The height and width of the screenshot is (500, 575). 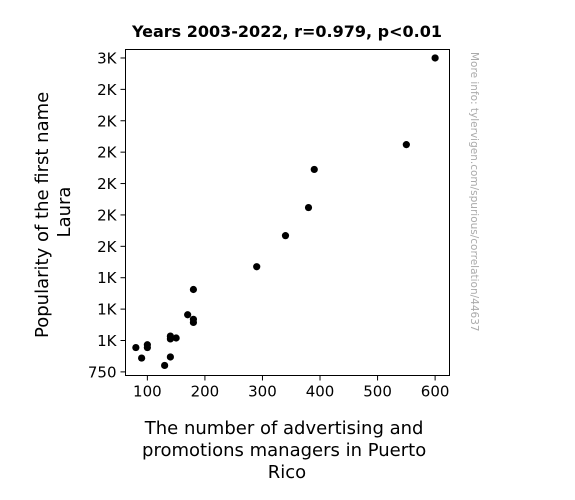 What do you see at coordinates (284, 428) in the screenshot?
I see `x-axis-label-line-1: The number of advertising and` at bounding box center [284, 428].